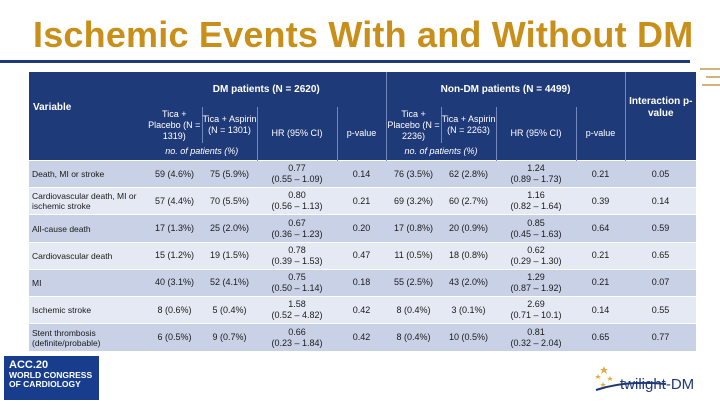 This screenshot has width=720, height=405. I want to click on dm-group-header: DM patients (N = 2620), so click(267, 89).